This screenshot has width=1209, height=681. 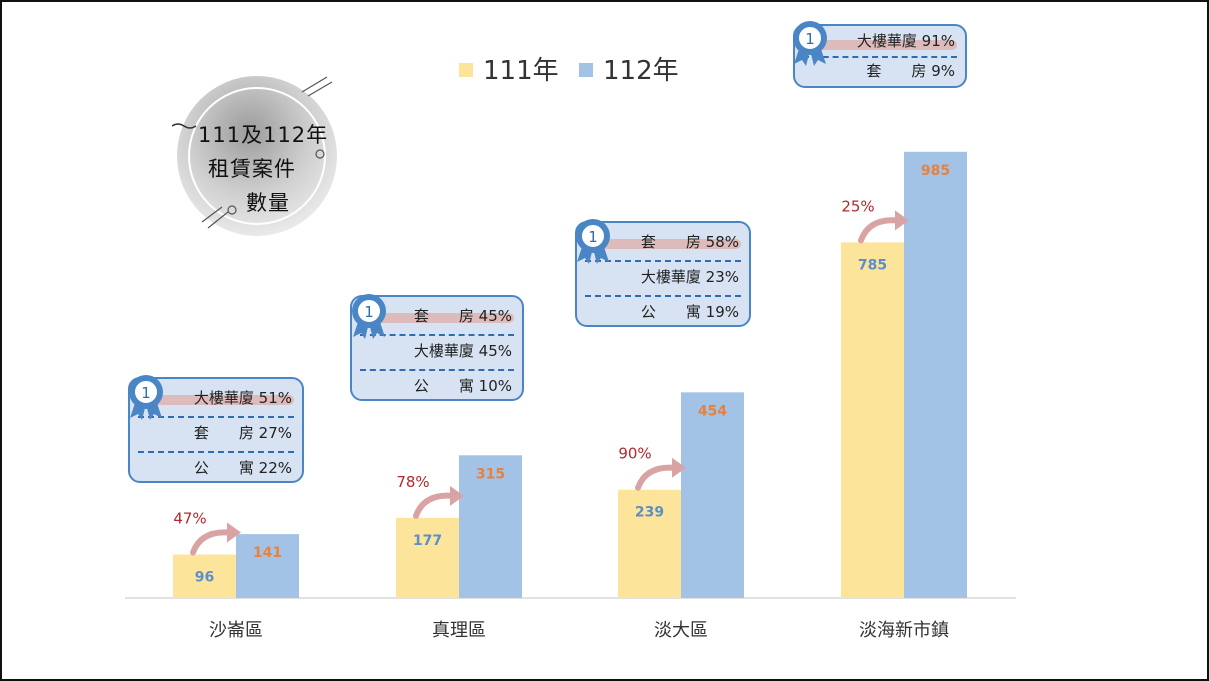 What do you see at coordinates (649, 513) in the screenshot?
I see `data-label-111: 239` at bounding box center [649, 513].